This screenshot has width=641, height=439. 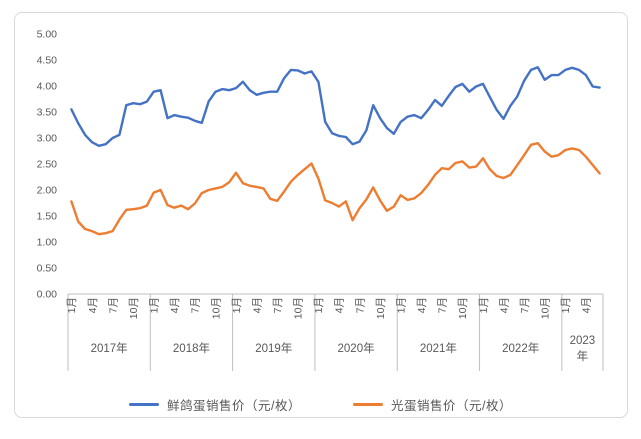 I want to click on year-label: 2018年, so click(x=191, y=348).